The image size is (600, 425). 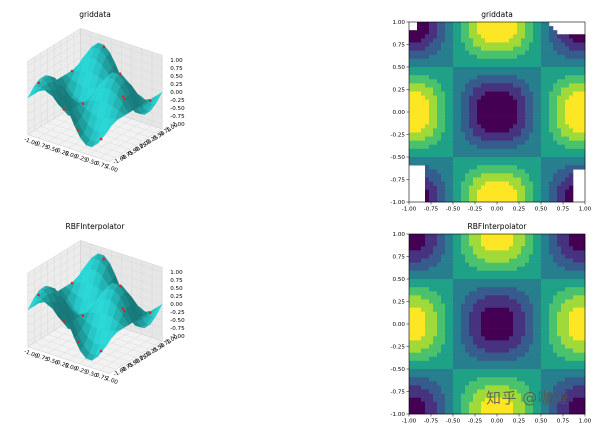 What do you see at coordinates (176, 77) in the screenshot?
I see `z-tick-label: 0.50` at bounding box center [176, 77].